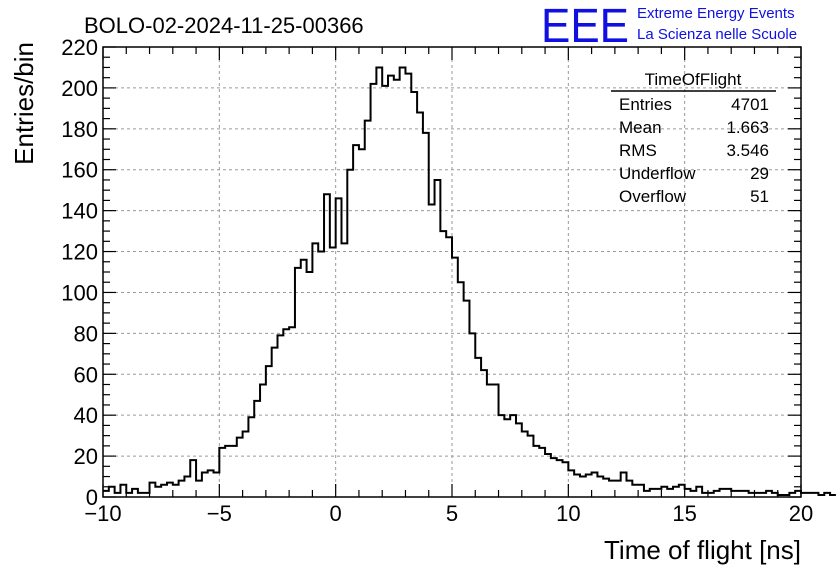  Describe the element at coordinates (24, 103) in the screenshot. I see `y-axis-label: Entries/bin` at that location.